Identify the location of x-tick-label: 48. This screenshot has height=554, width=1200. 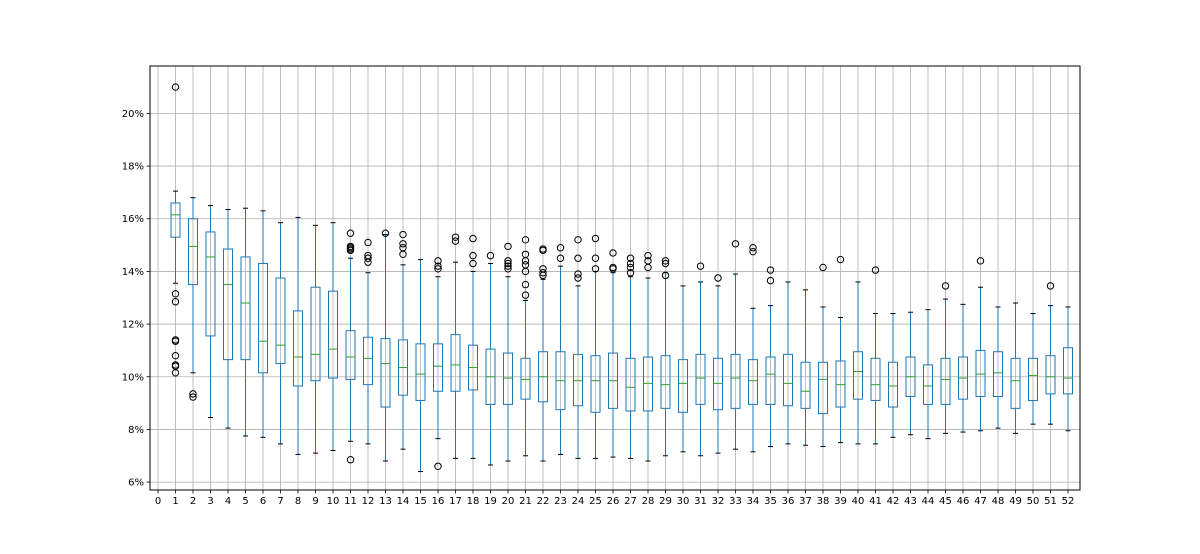
(998, 501).